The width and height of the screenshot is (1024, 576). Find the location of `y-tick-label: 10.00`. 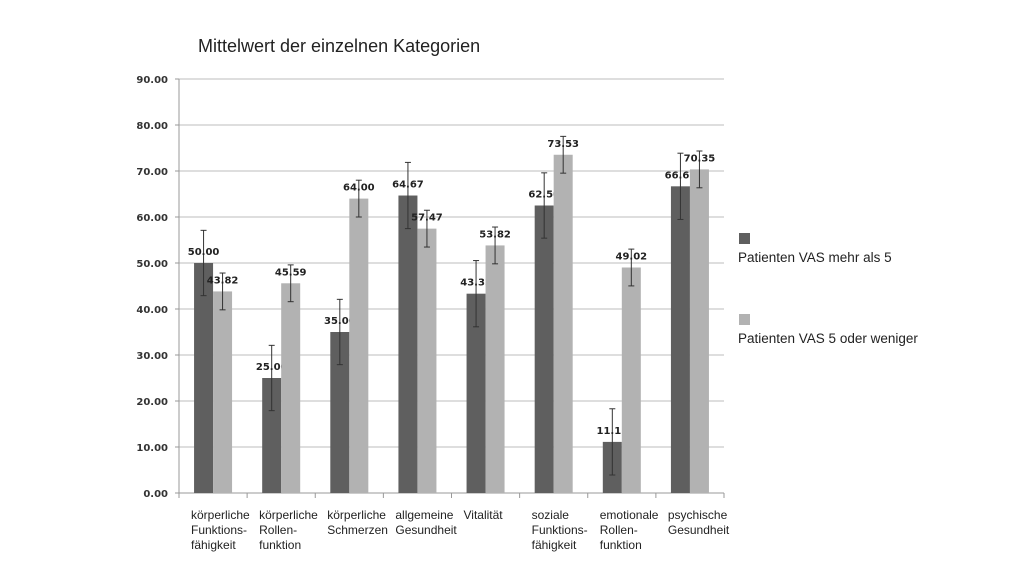

y-tick-label: 10.00 is located at coordinates (152, 448).